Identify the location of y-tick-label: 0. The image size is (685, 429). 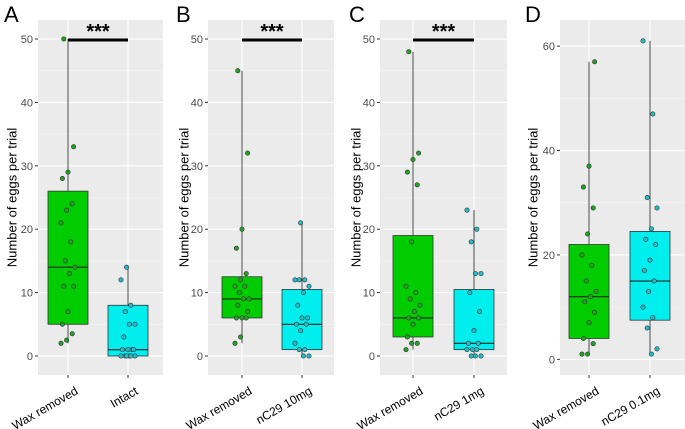
(30, 357).